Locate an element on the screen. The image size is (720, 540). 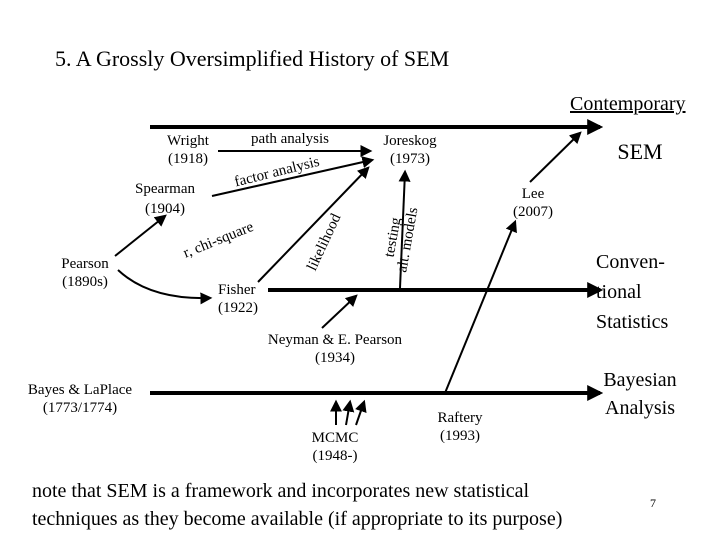
node-wright: Wright (1918) is located at coordinates (188, 150).